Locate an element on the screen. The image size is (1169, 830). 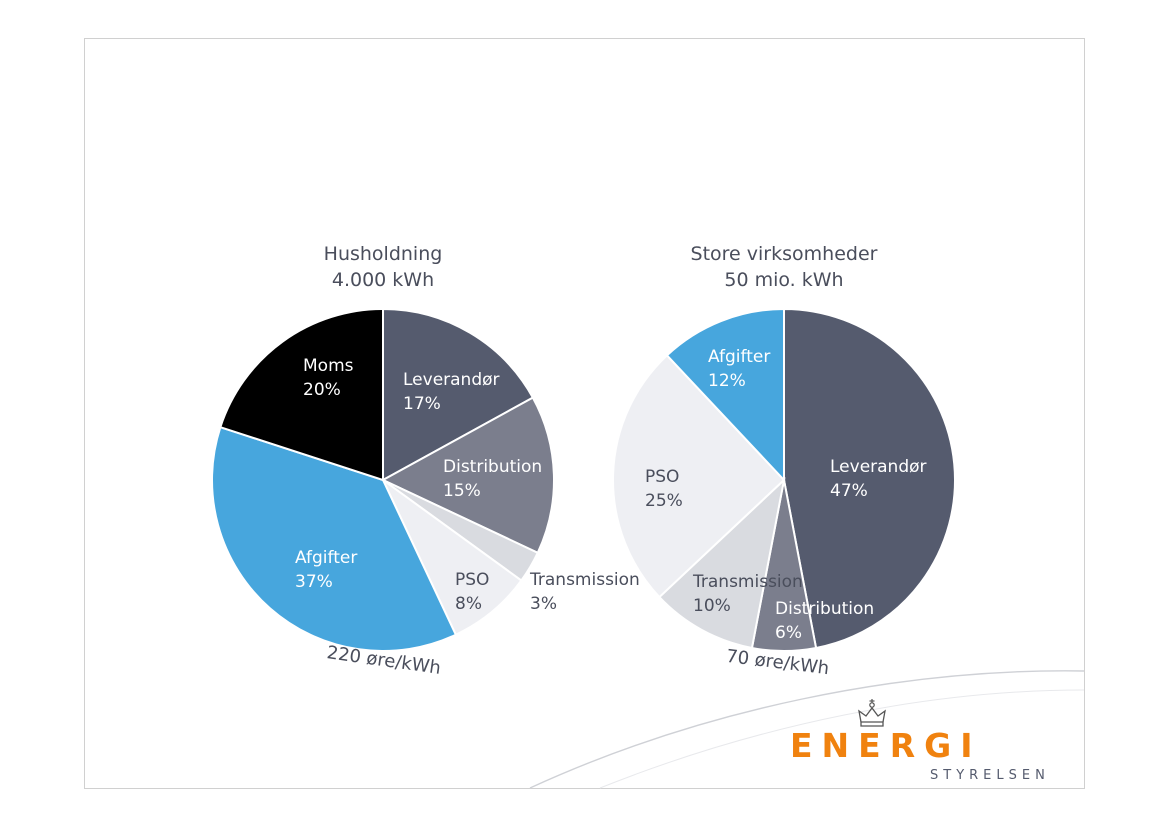
logo-subtitle: STYRELSEN is located at coordinates (990, 775).